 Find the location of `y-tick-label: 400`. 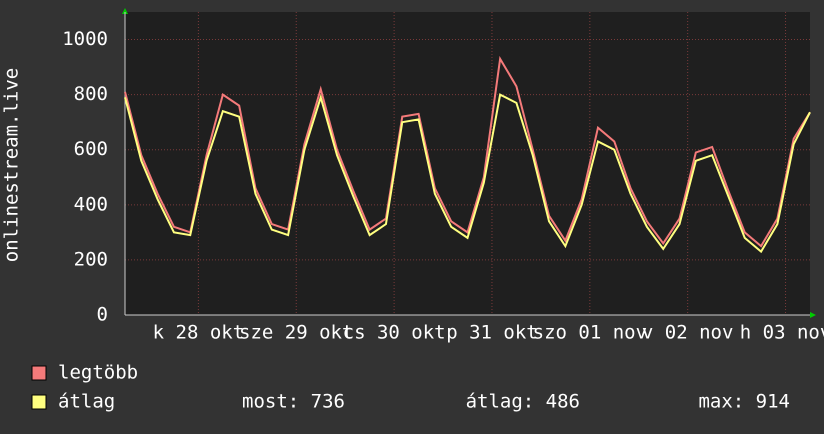

y-tick-label: 400 is located at coordinates (91, 204).